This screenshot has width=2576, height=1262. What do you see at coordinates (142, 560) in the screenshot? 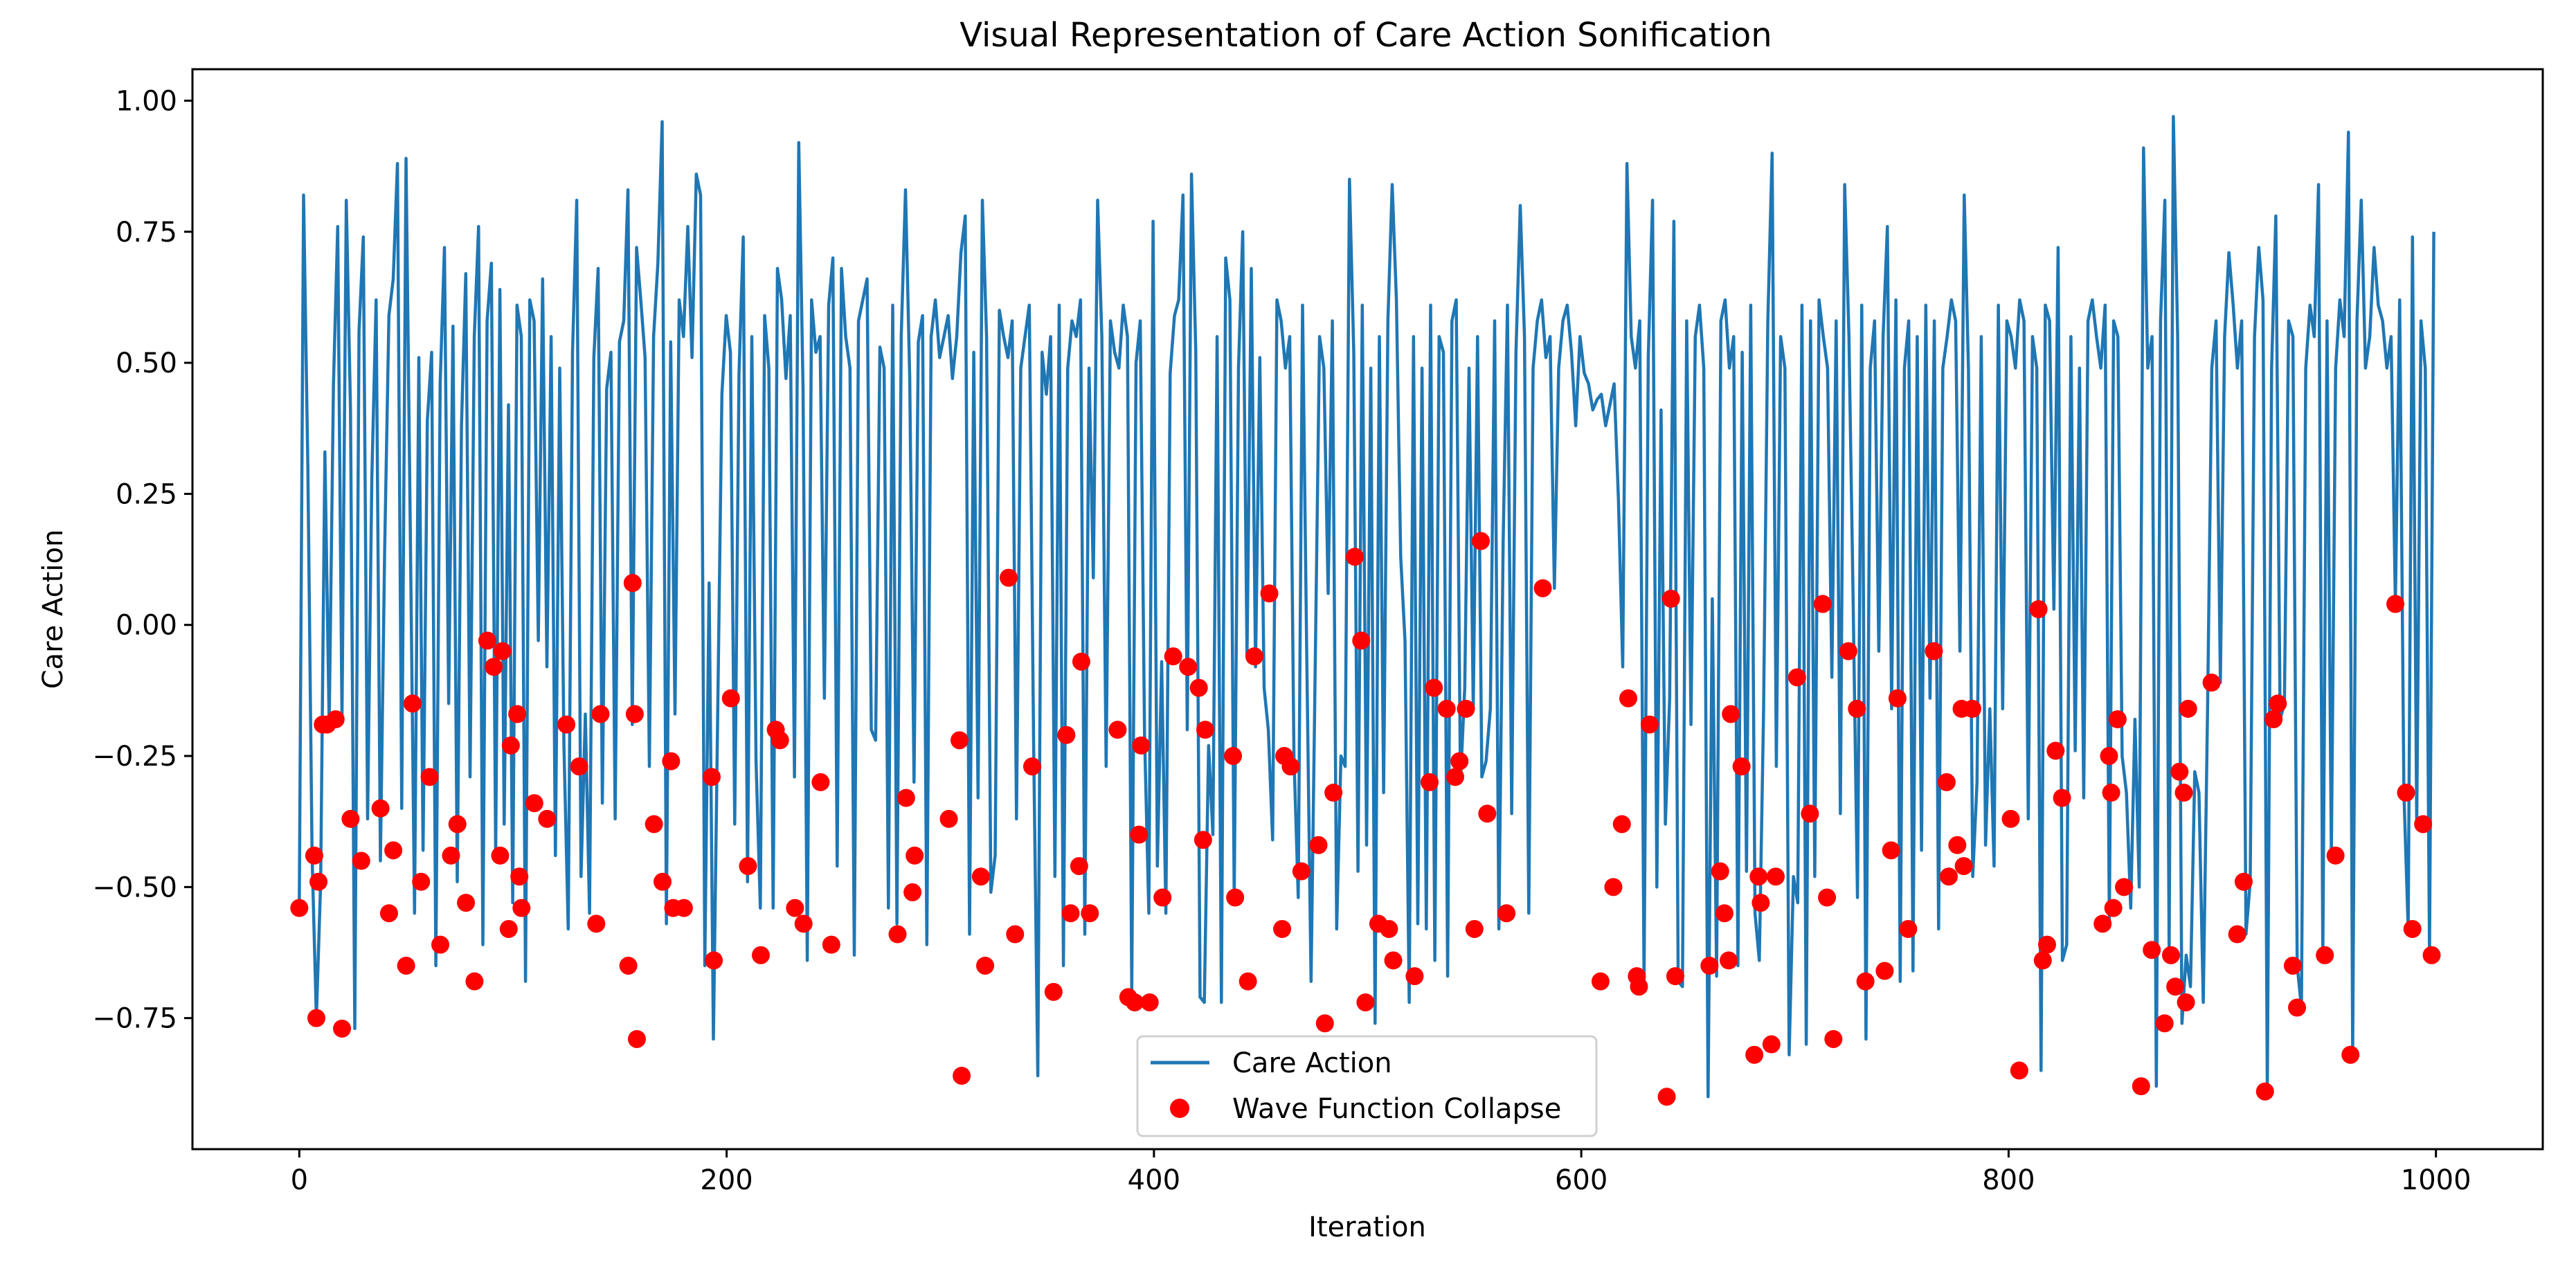
I see `y-axis-ticks: −0.75 −0.50 −0.25 0.00 0.25 0.50 0.75 1.00` at bounding box center [142, 560].